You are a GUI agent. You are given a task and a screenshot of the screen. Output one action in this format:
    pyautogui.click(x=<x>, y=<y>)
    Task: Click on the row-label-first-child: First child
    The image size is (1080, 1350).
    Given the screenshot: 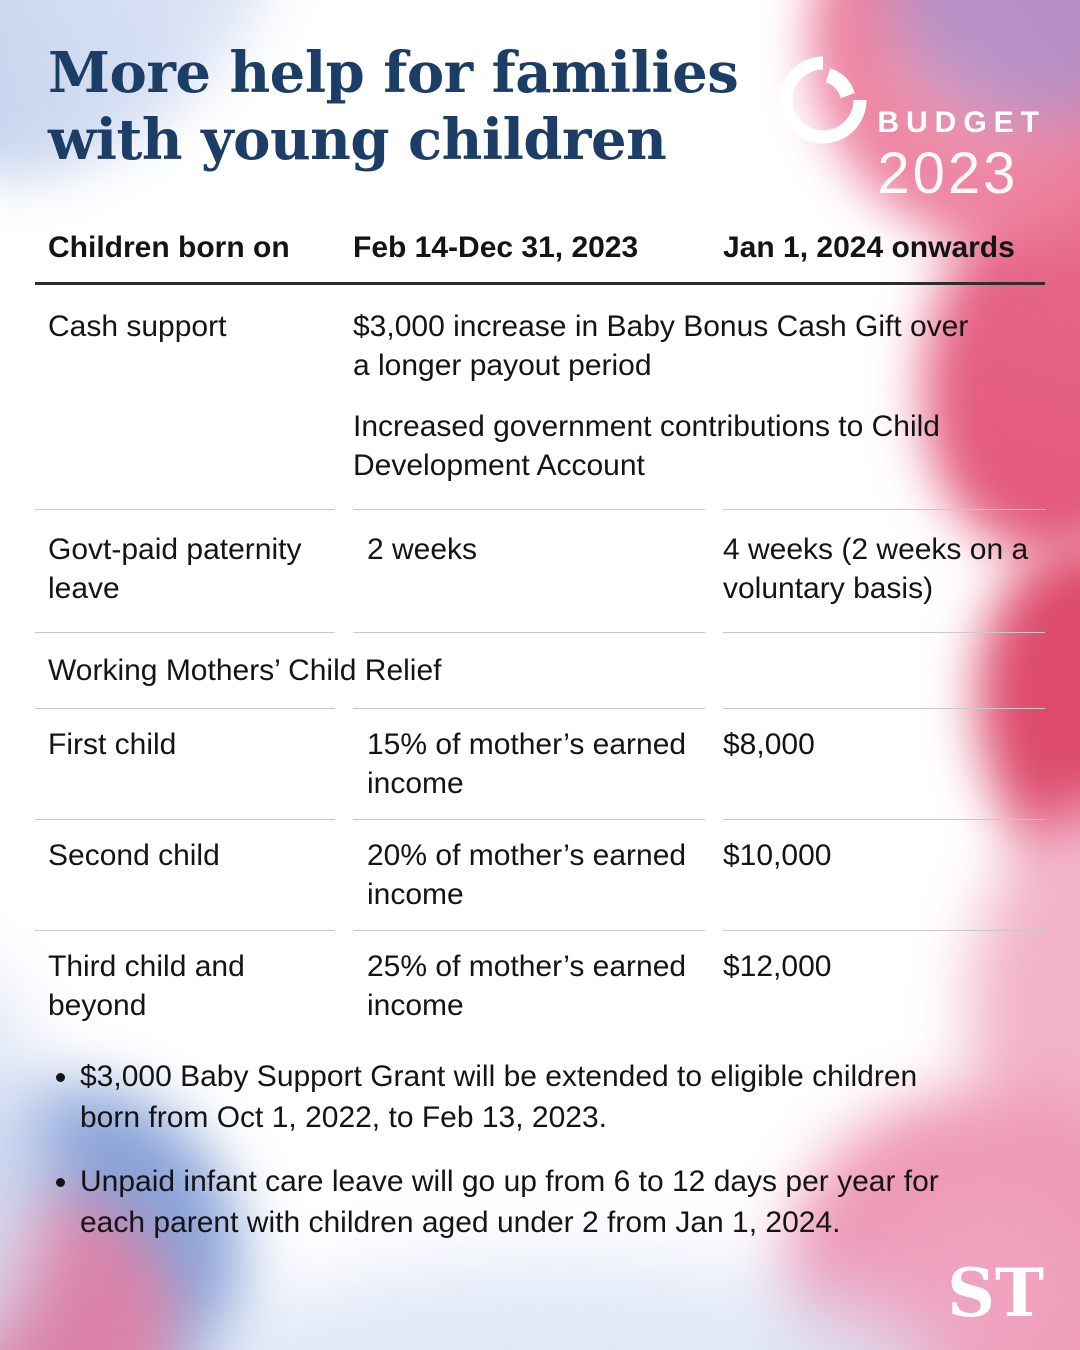 What is the action you would take?
    pyautogui.click(x=112, y=744)
    